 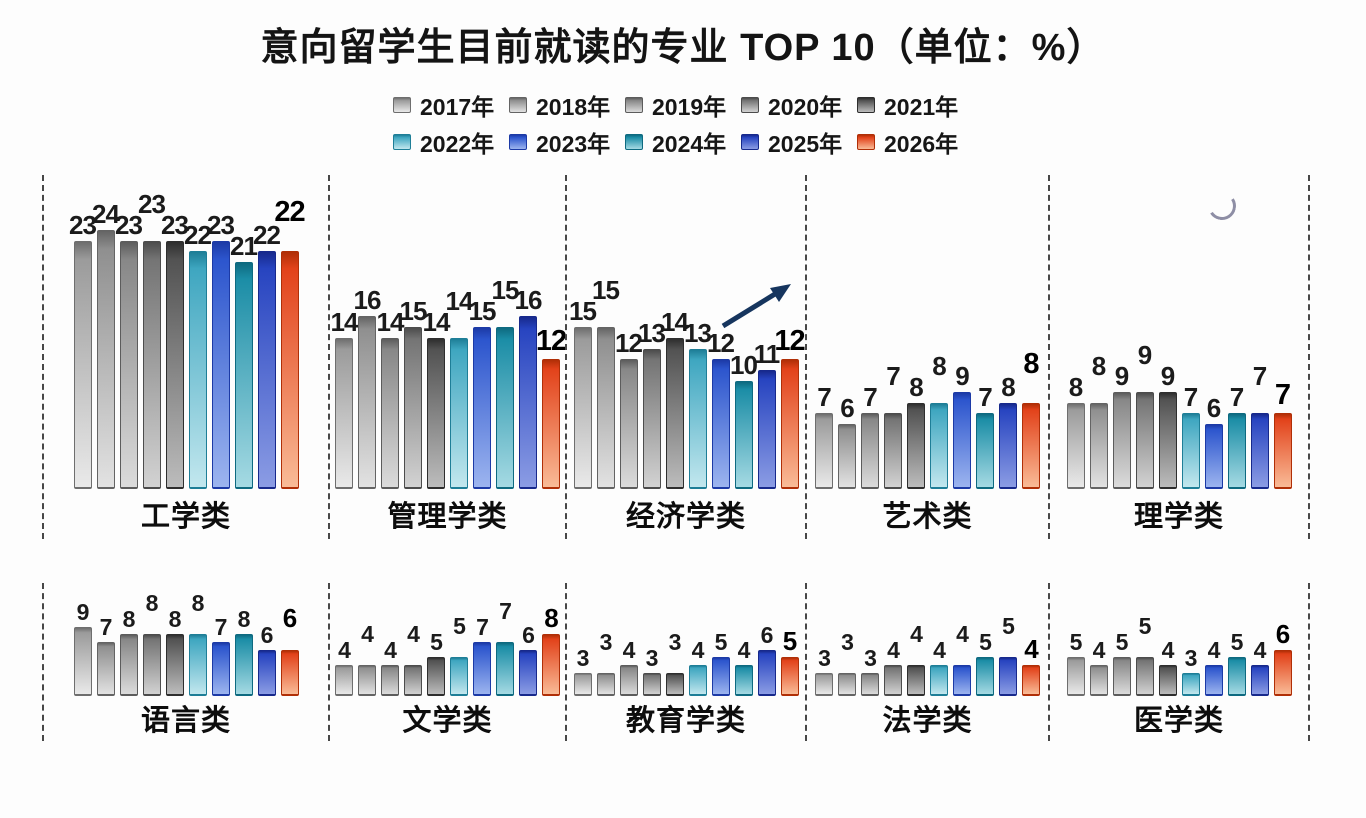 I want to click on bar-col-engineering-2024: 21, so click(x=244, y=361).